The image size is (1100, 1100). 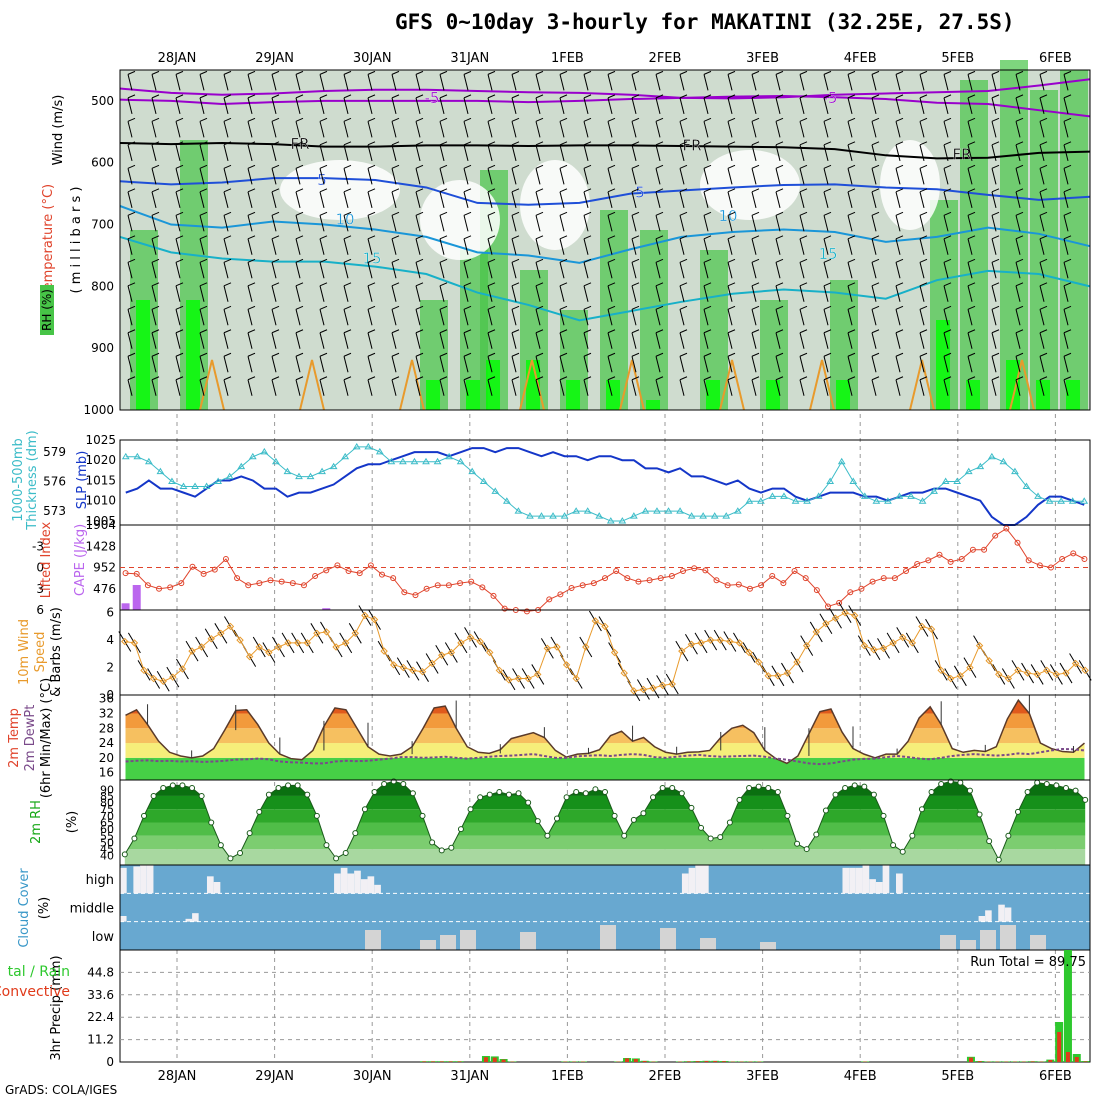 What do you see at coordinates (107, 803) in the screenshot?
I see `rh-tick: 80` at bounding box center [107, 803].